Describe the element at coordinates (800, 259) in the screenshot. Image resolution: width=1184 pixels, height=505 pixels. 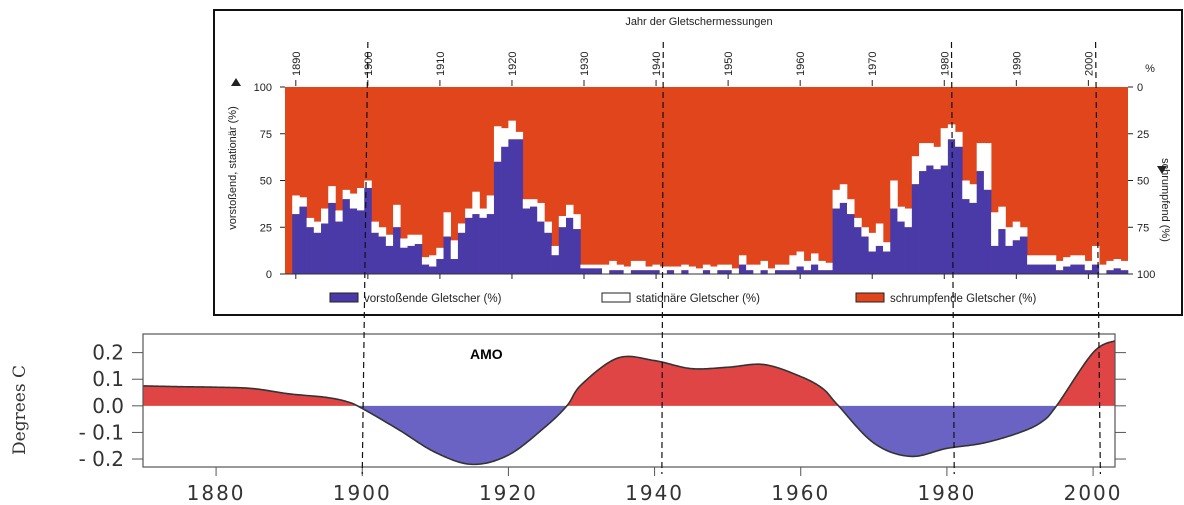
I see `stationary-bar-1960` at that location.